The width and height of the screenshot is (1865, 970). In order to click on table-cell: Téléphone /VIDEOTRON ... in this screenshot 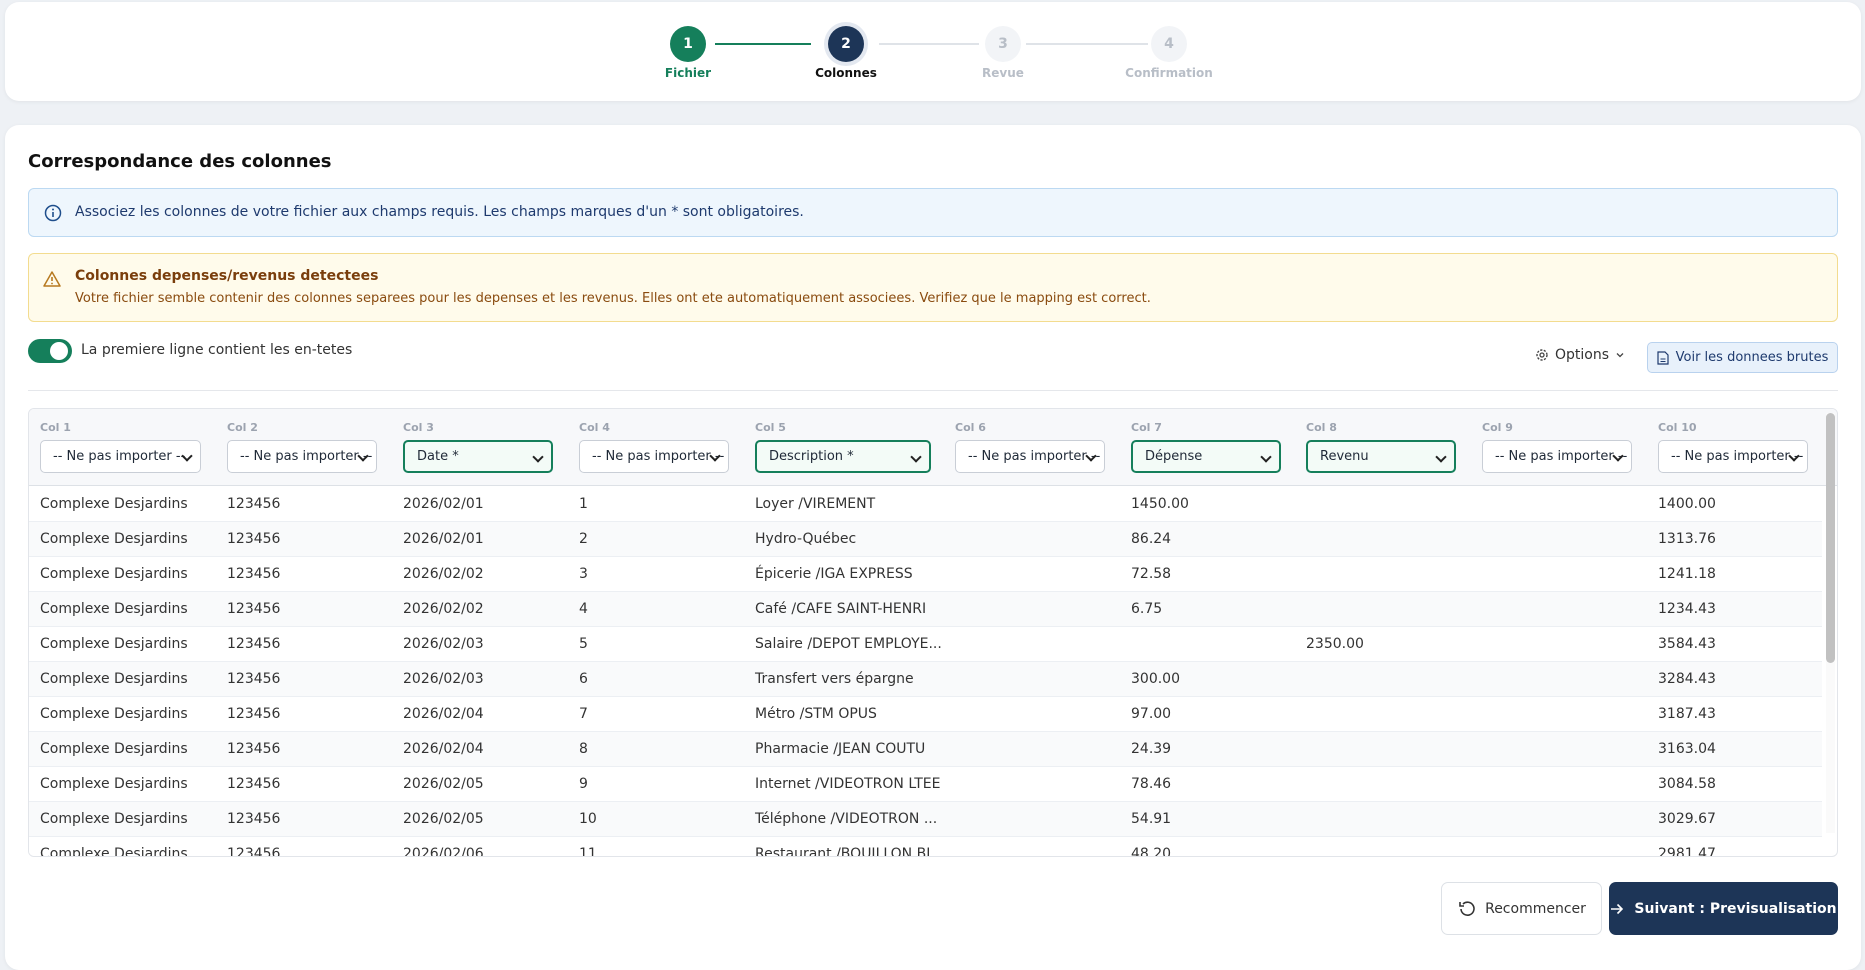, I will do `click(846, 819)`.